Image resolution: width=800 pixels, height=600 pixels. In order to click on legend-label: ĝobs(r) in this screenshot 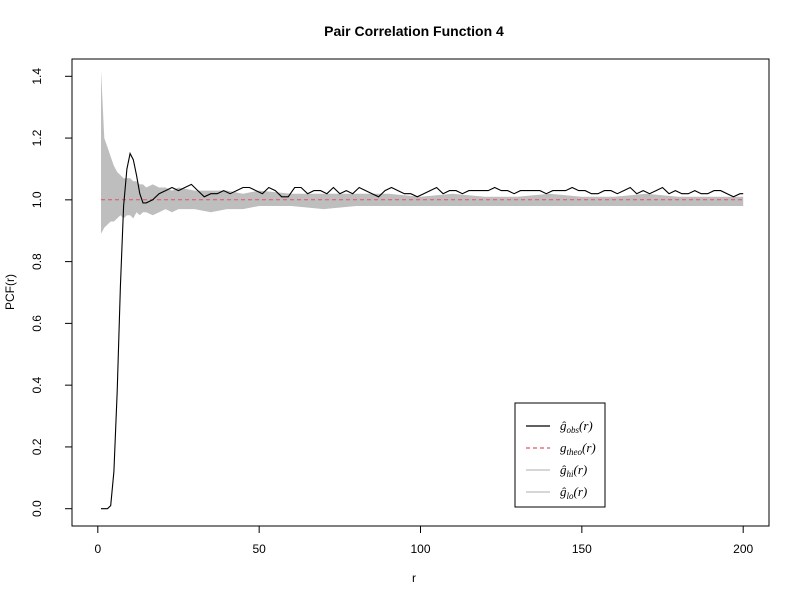, I will do `click(576, 426)`.